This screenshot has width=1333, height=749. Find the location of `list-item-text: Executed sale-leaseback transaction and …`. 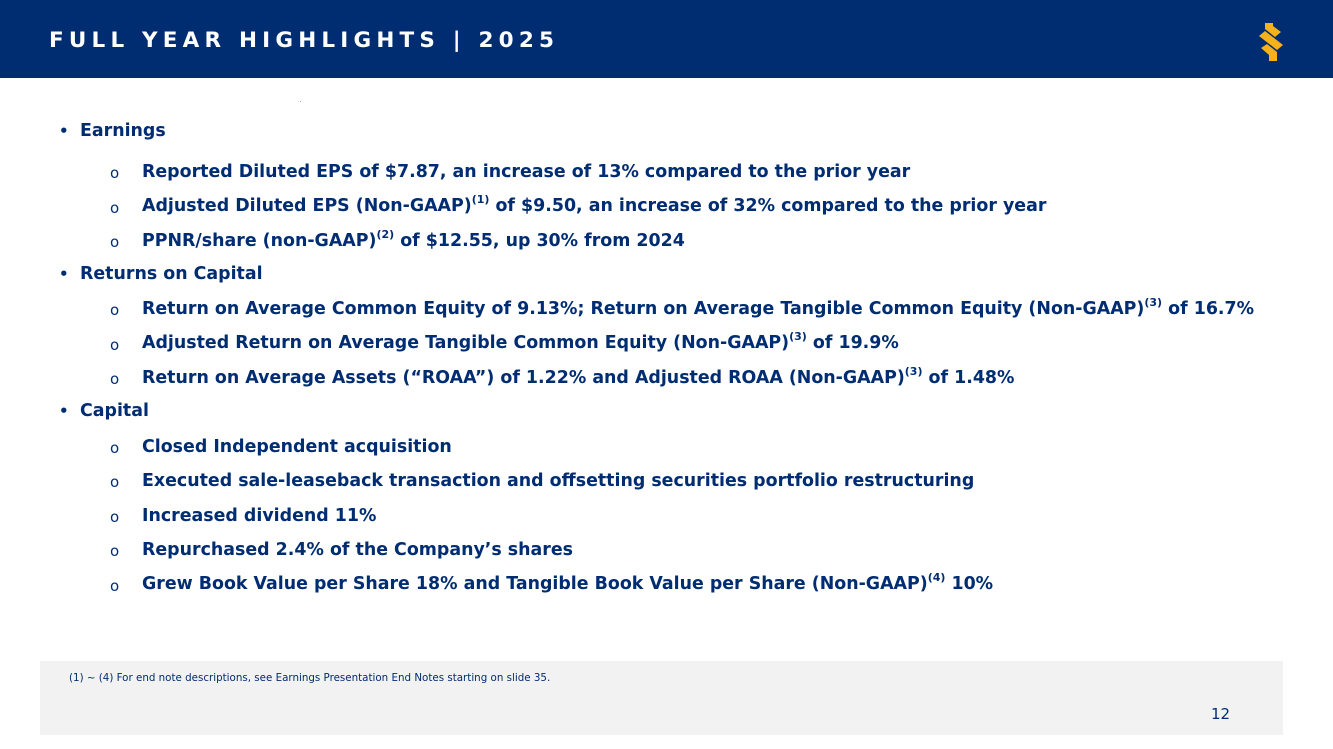

list-item-text: Executed sale-leaseback transaction and … is located at coordinates (558, 481).